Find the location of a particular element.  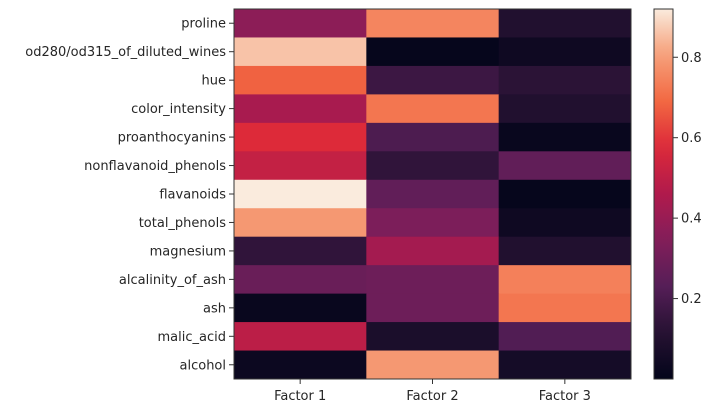

y-tick-label: color_intensity is located at coordinates (178, 109).